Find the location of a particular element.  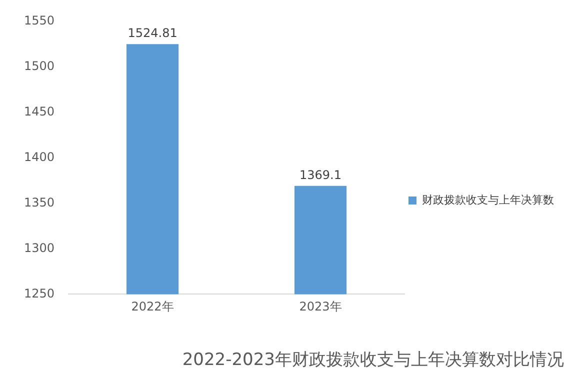

text: 2022-2023年财政拨款收支与上年决算数对比情况 is located at coordinates (373, 360).